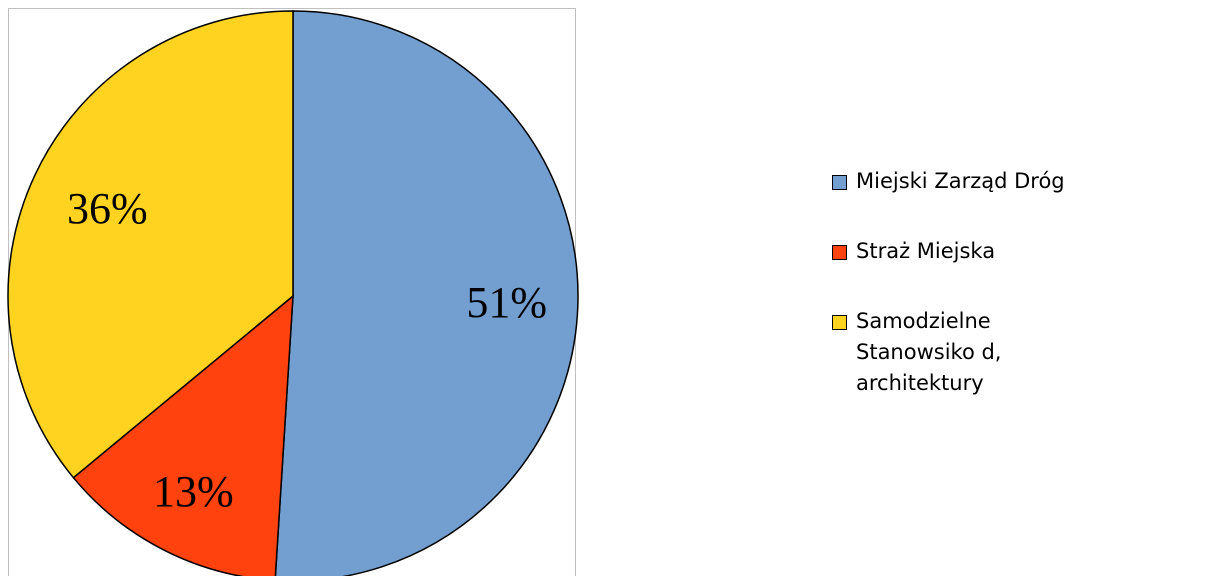  What do you see at coordinates (183, 435) in the screenshot?
I see `pie-slice` at bounding box center [183, 435].